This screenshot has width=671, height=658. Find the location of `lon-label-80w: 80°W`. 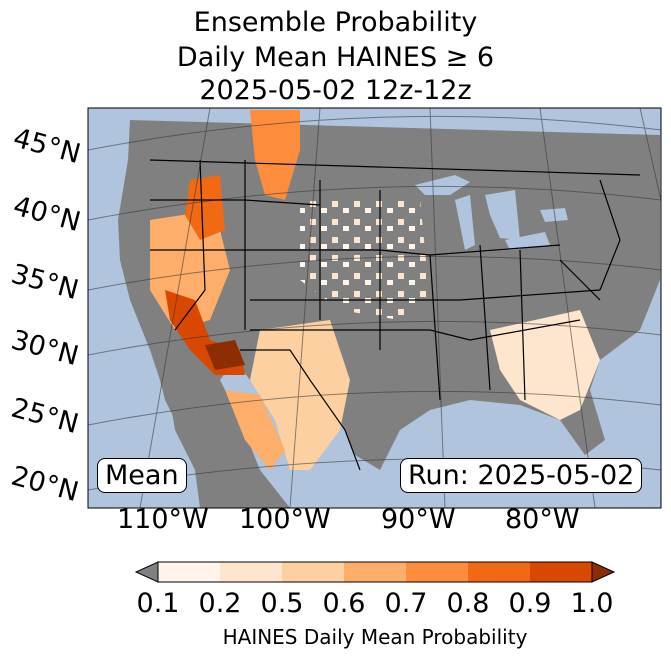

lon-label-80w: 80°W is located at coordinates (542, 519).